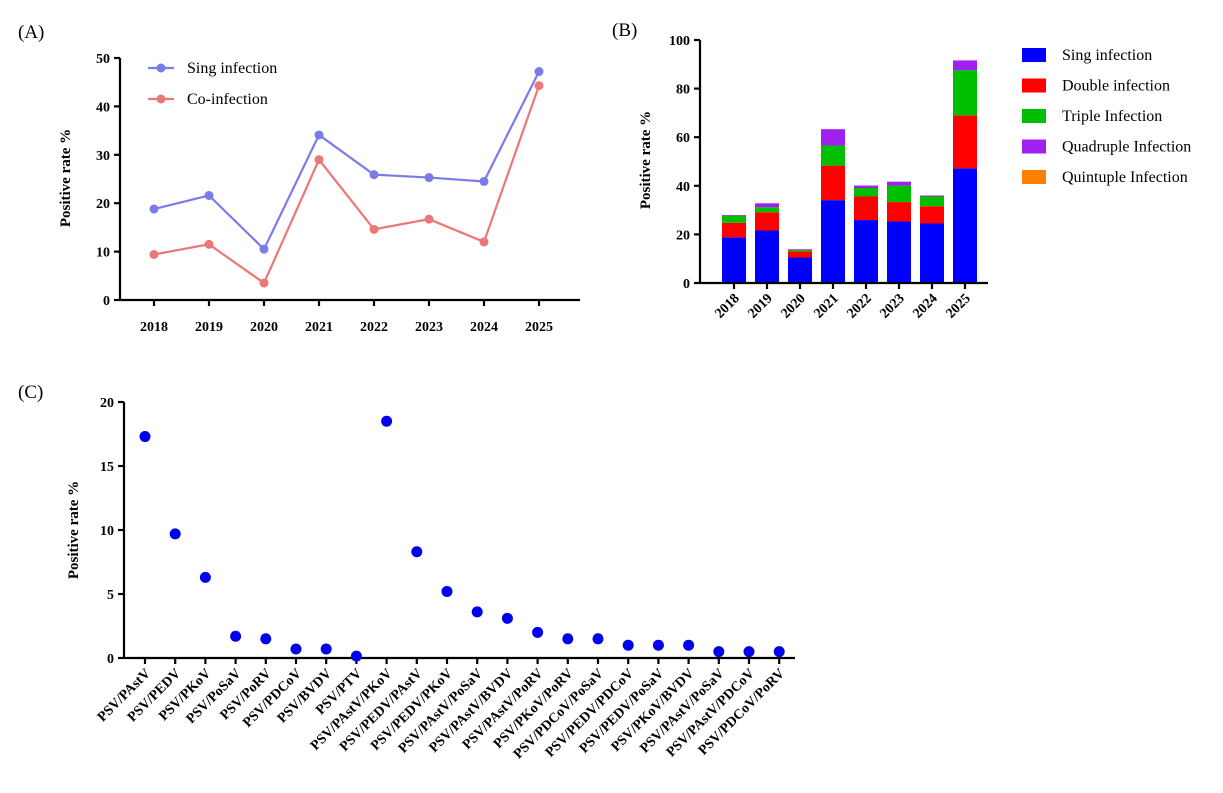 The width and height of the screenshot is (1223, 793). I want to click on panel-a-x-tick-label: 2018, so click(154, 327).